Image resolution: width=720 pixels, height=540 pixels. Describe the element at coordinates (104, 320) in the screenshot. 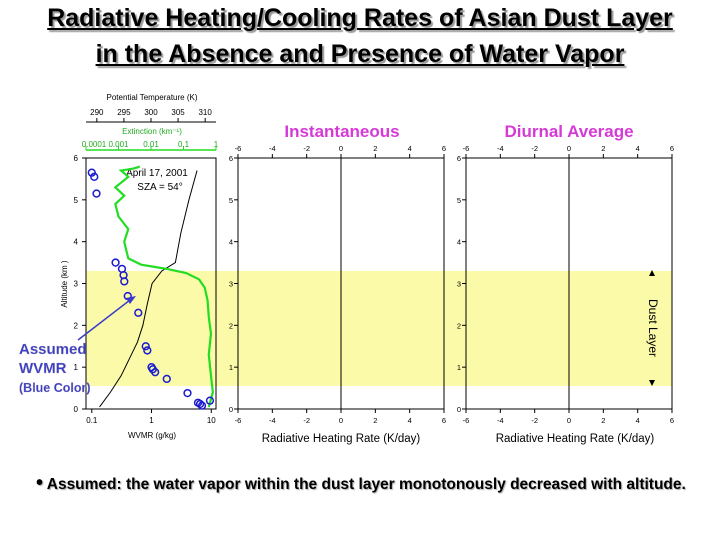

I see `annotation-arrow-line` at that location.